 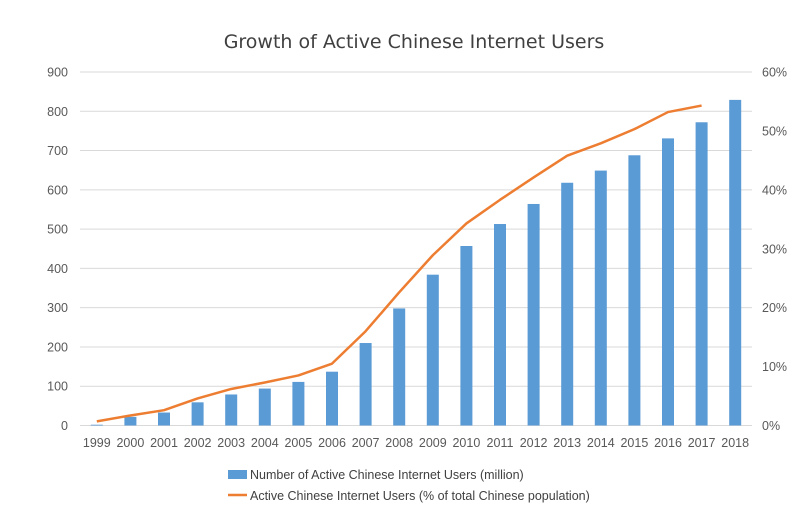 I want to click on y-right-tick-label: 50%, so click(x=774, y=131).